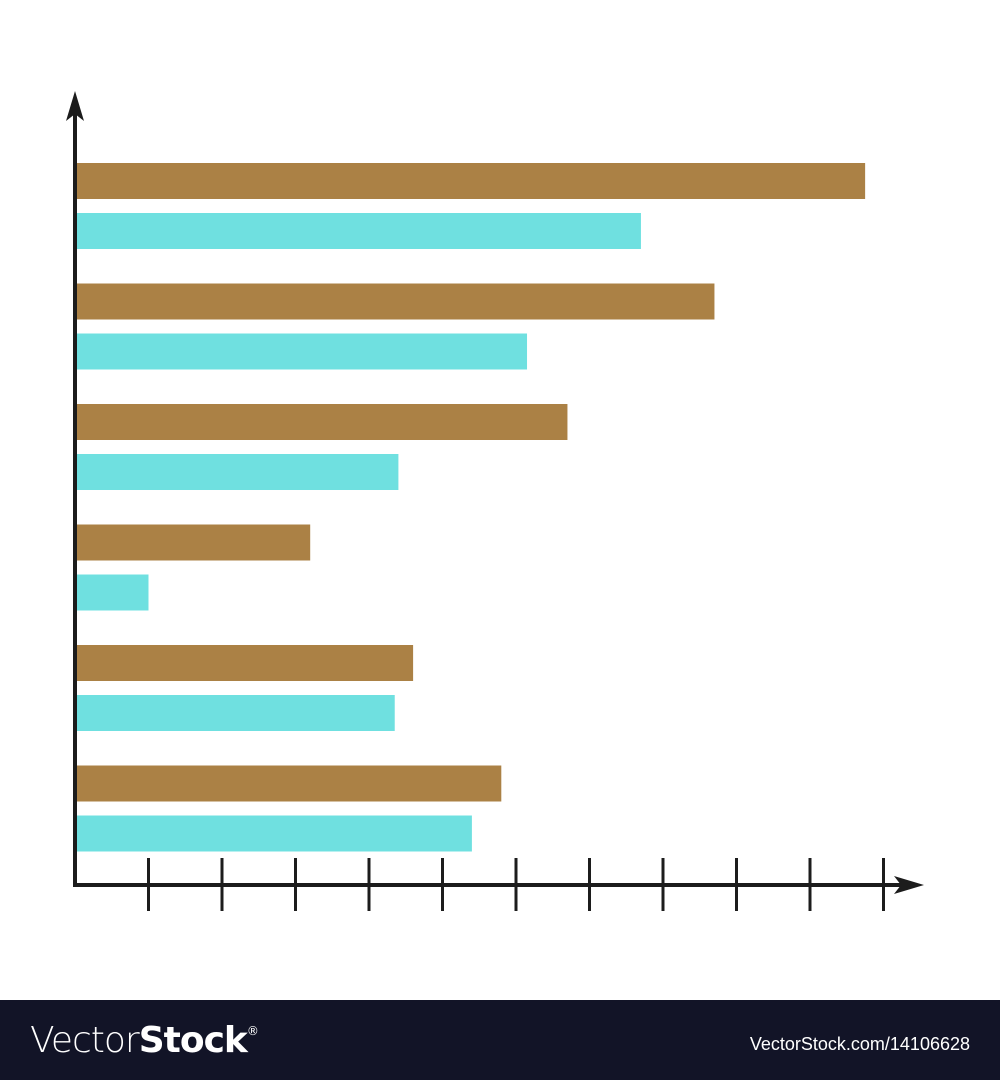 The width and height of the screenshot is (1000, 1080). I want to click on y-axis-arrow-icon, so click(75, 106).